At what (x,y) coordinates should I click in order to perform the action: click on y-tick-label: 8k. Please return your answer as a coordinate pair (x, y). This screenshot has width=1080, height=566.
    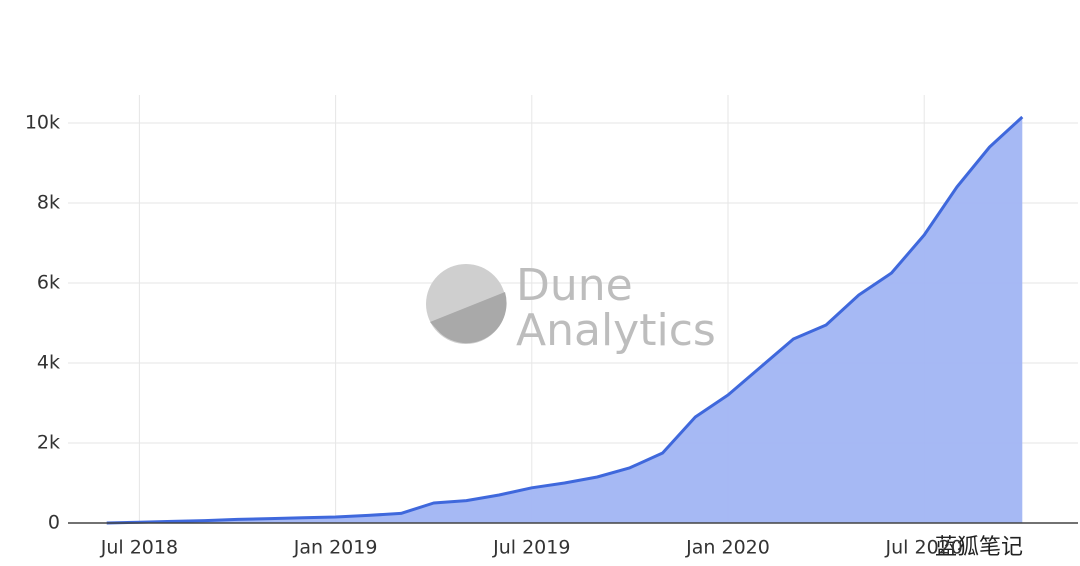
    Looking at the image, I should click on (48, 203).